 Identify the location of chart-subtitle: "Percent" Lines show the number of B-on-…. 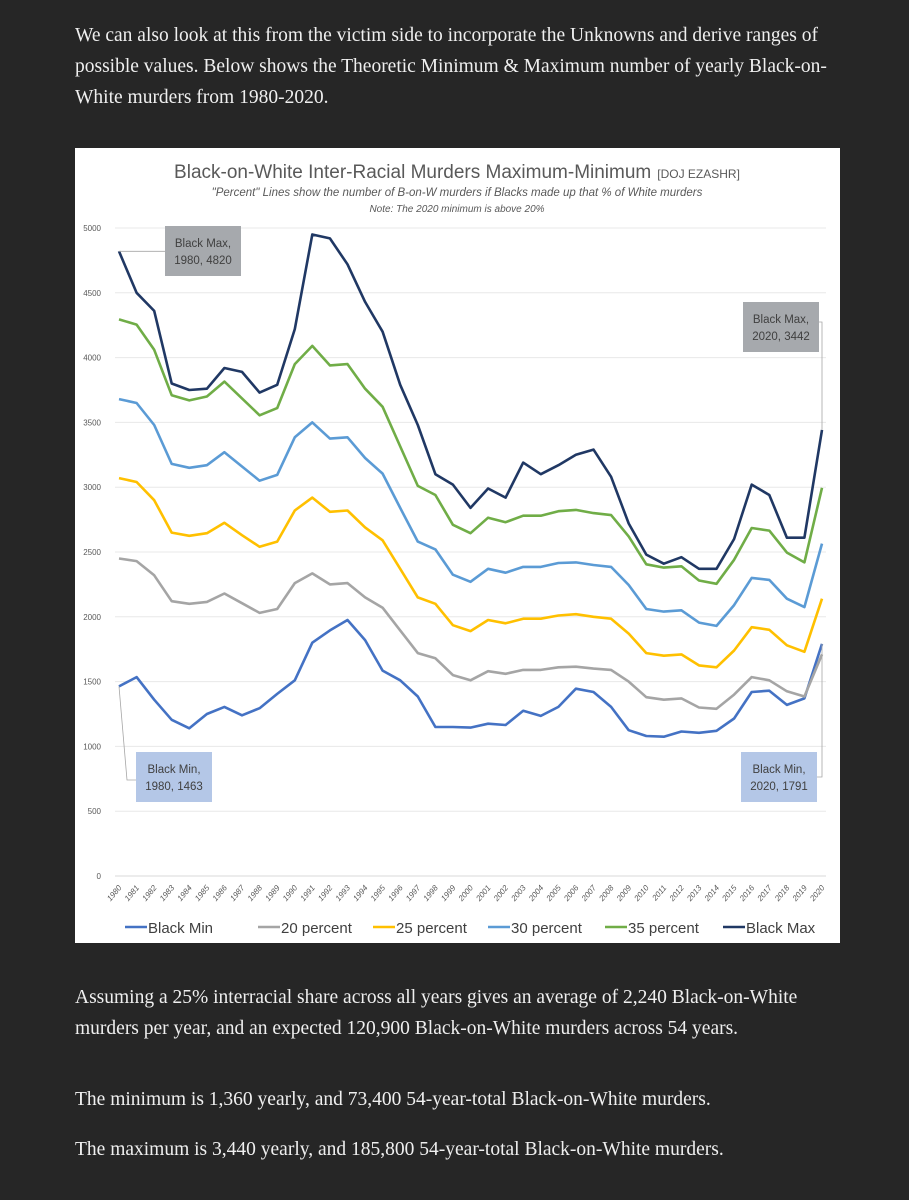
(457, 193).